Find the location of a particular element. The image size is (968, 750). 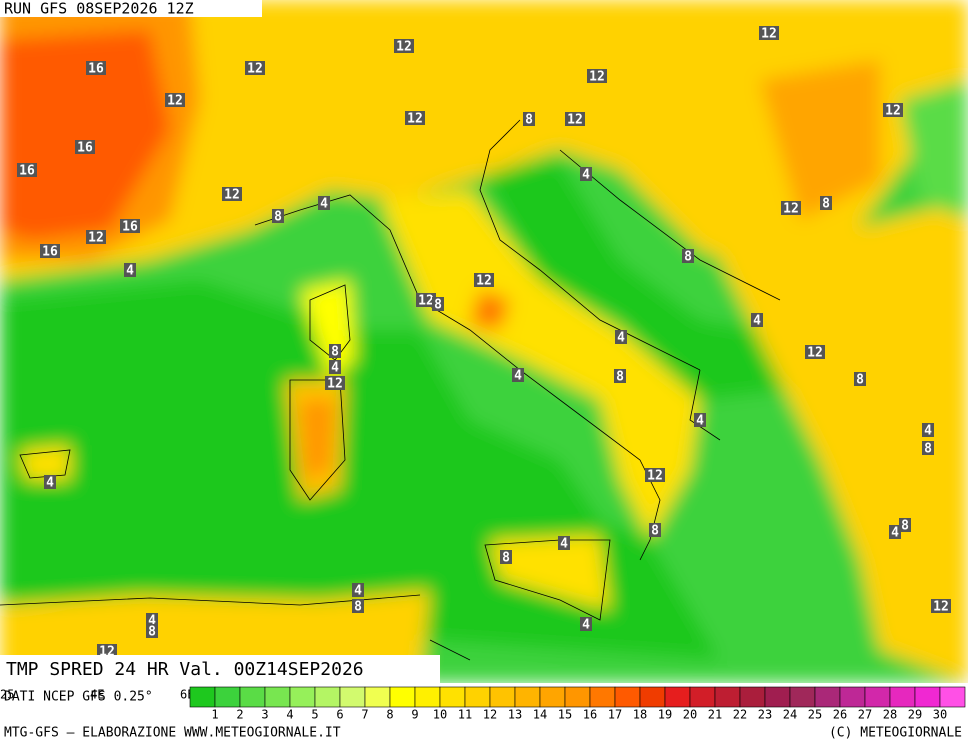

lon-label: 4E is located at coordinates (97, 695).